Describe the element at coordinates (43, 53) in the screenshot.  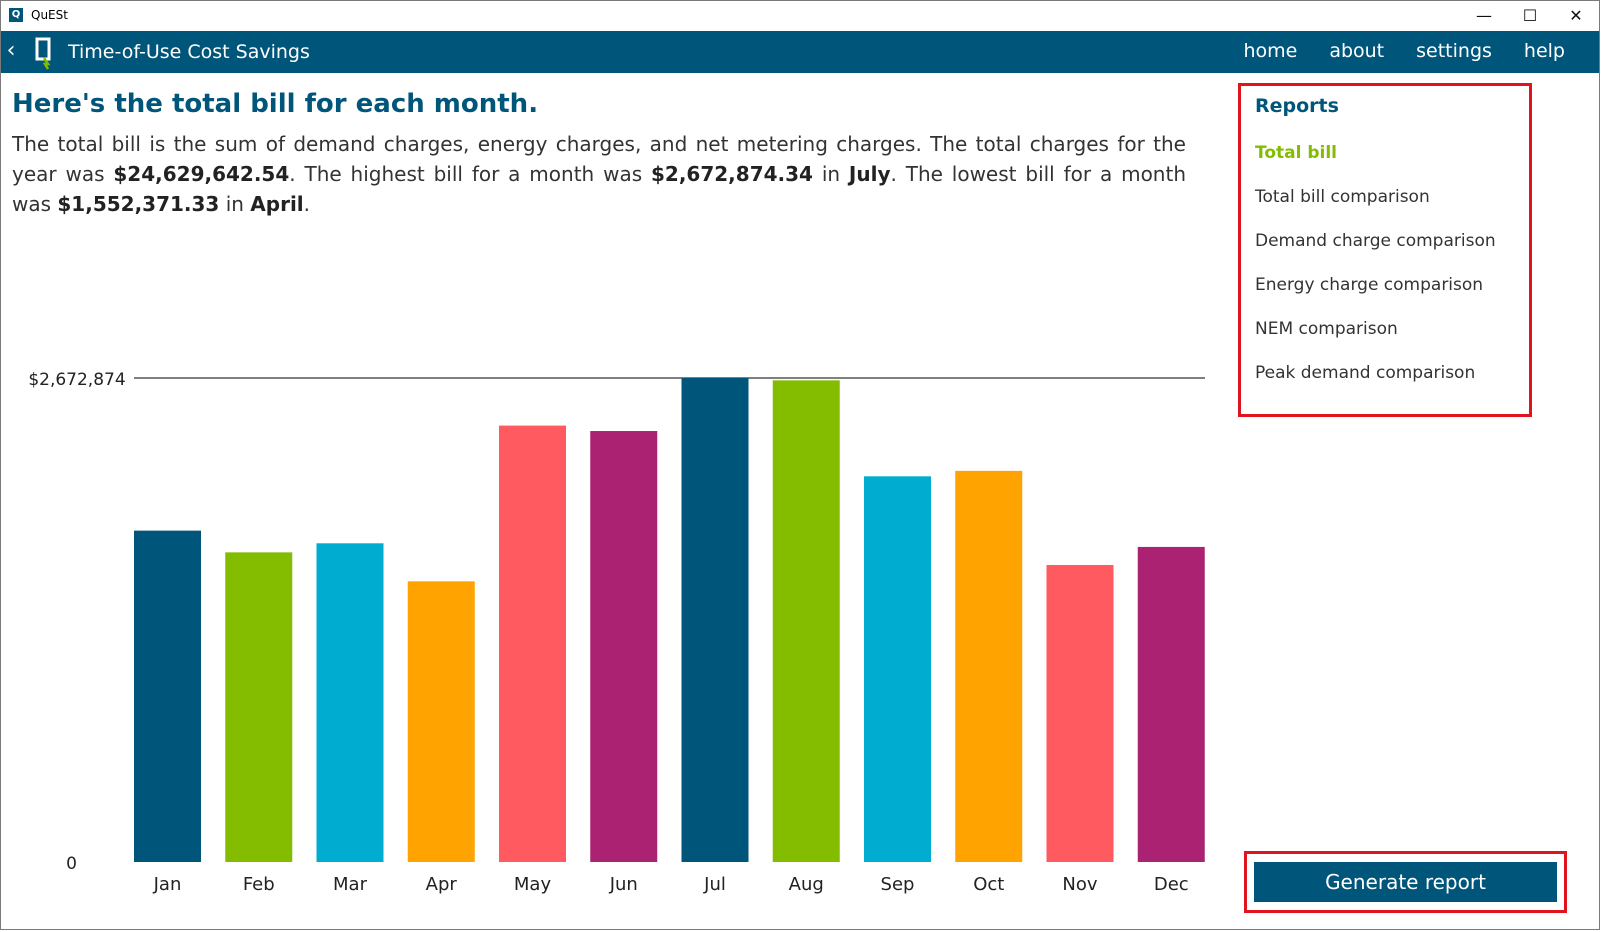
I see `quest-logo-icon` at that location.